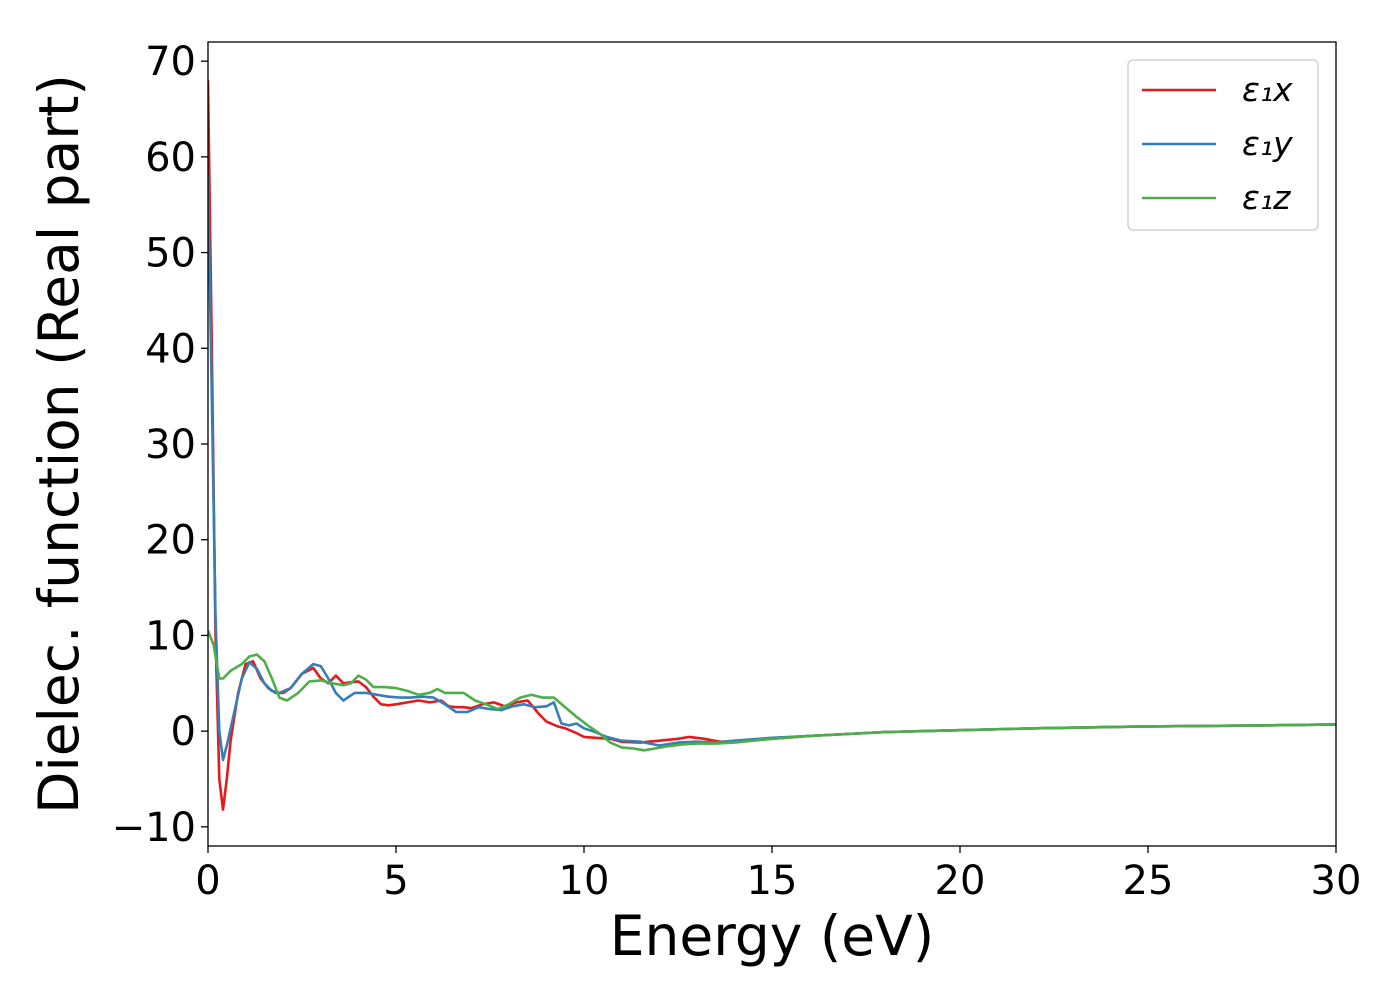 The image size is (1400, 1000). What do you see at coordinates (183, 732) in the screenshot?
I see `y-tick-label: 0` at bounding box center [183, 732].